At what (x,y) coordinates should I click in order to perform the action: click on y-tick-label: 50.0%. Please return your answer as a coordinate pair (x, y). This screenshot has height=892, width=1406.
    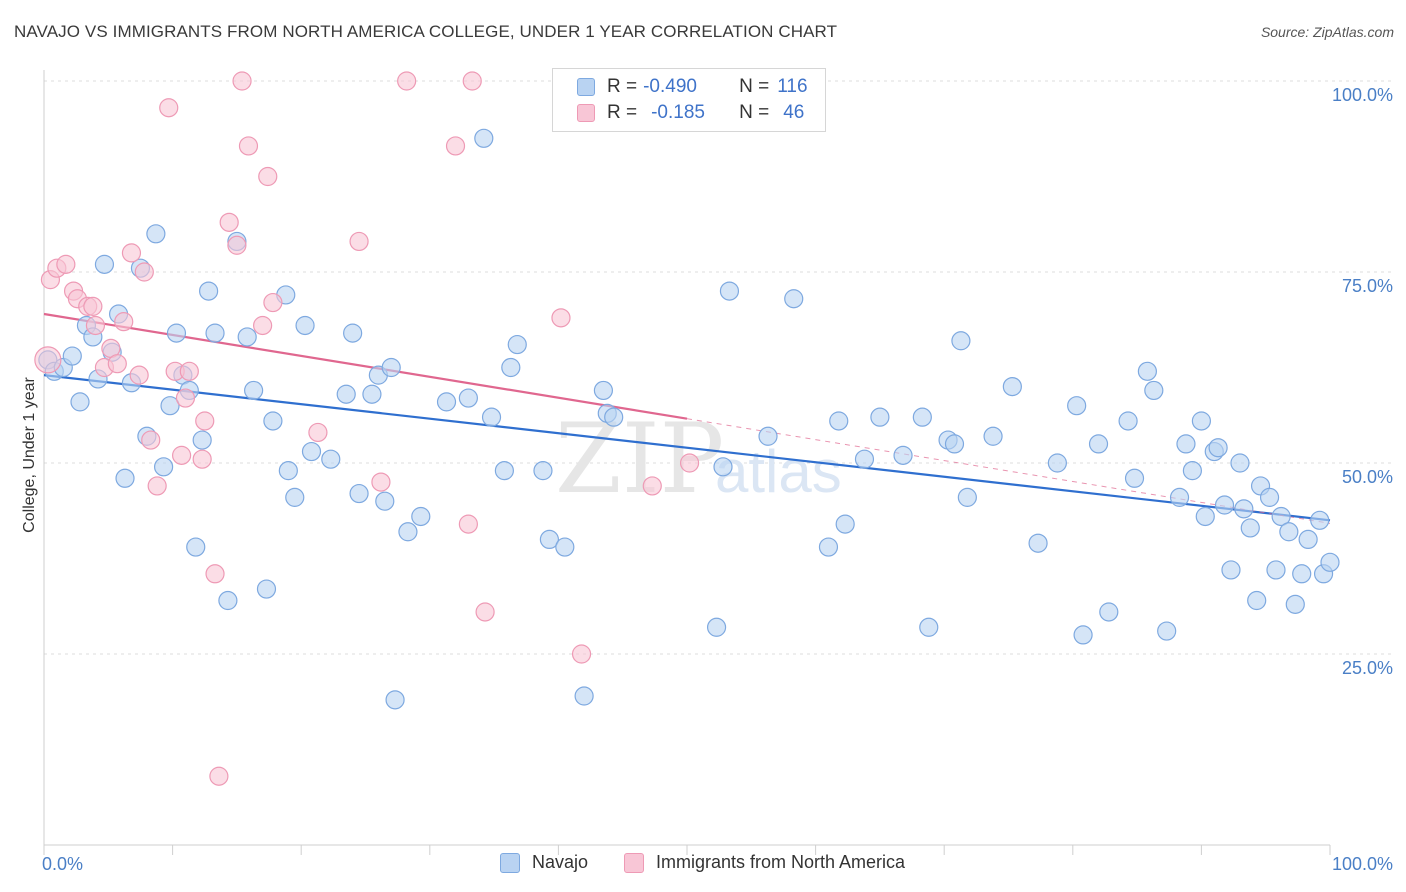
    Looking at the image, I should click on (1367, 477).